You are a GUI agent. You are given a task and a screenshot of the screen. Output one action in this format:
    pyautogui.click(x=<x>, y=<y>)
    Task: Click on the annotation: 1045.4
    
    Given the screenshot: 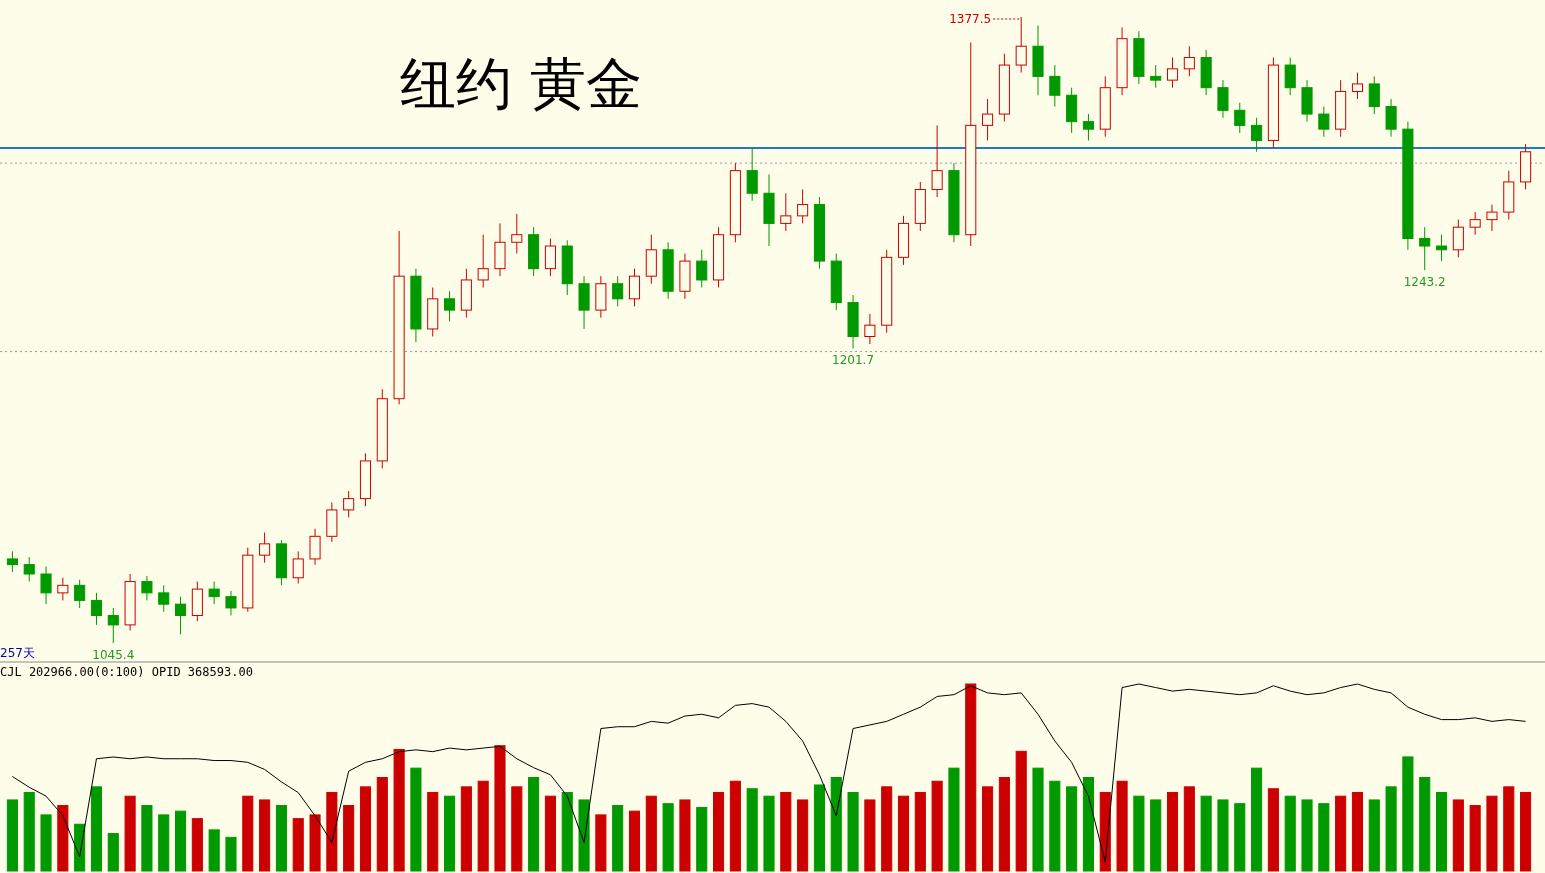 What is the action you would take?
    pyautogui.click(x=113, y=655)
    